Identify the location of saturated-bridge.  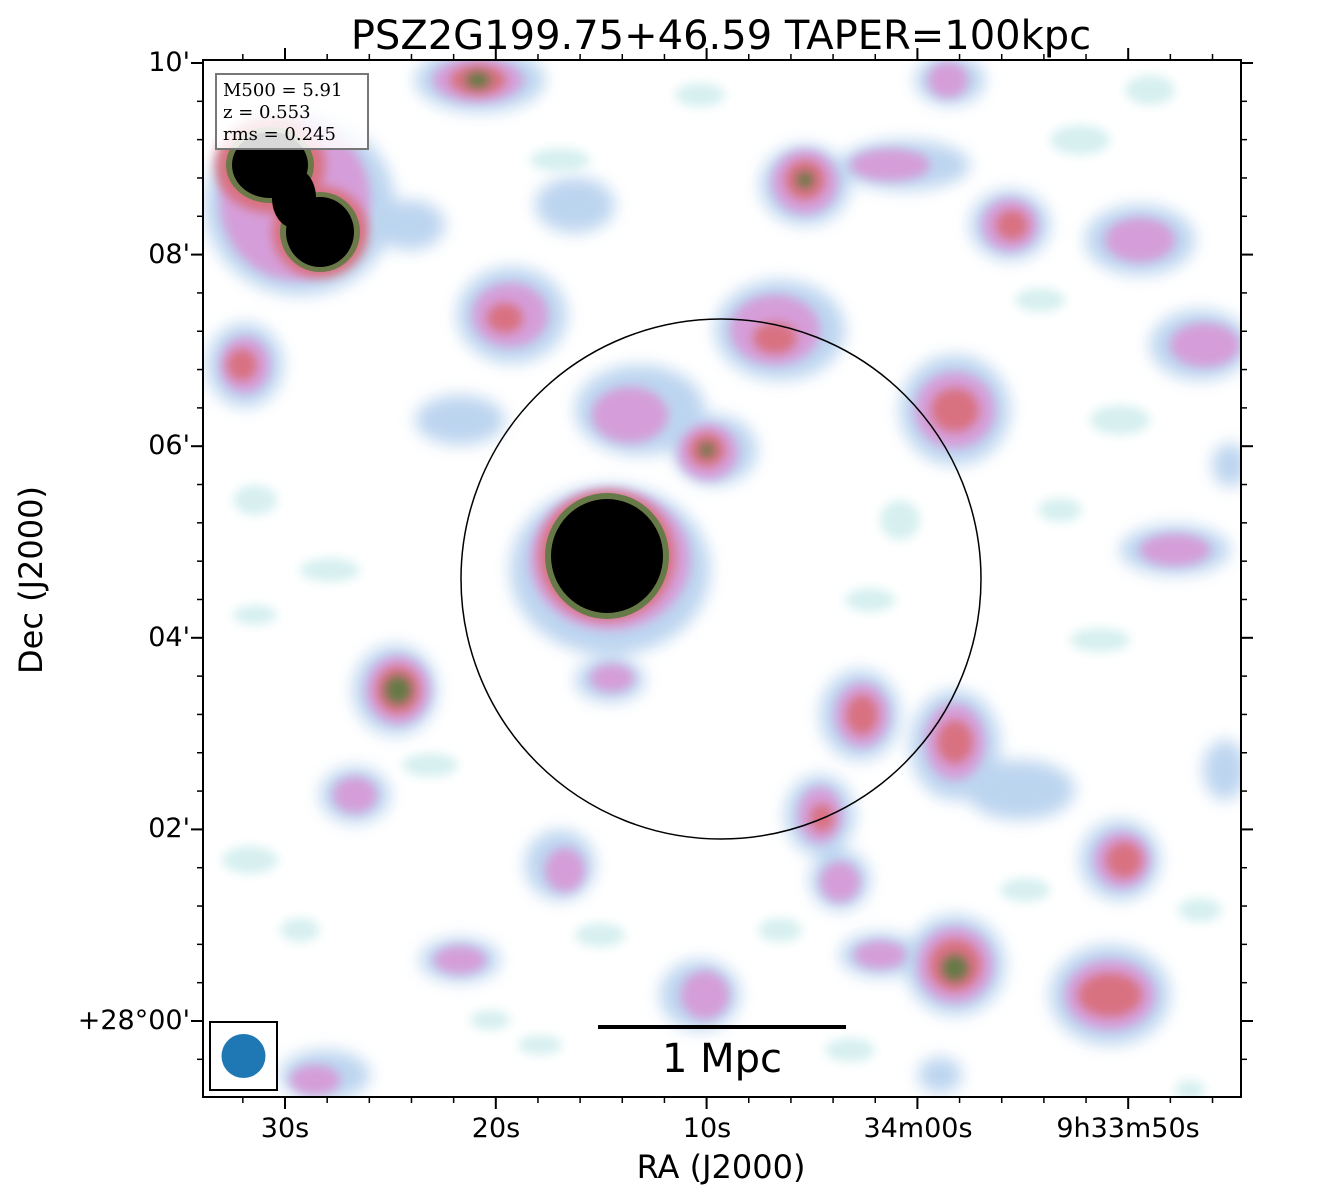
(294, 198).